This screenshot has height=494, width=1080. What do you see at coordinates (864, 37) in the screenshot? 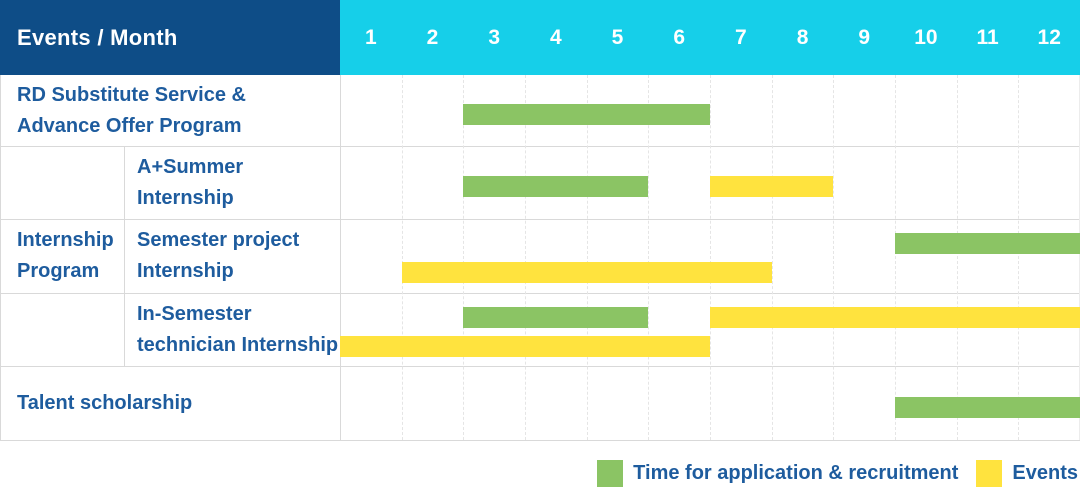
I see `month-header-9: 9` at bounding box center [864, 37].